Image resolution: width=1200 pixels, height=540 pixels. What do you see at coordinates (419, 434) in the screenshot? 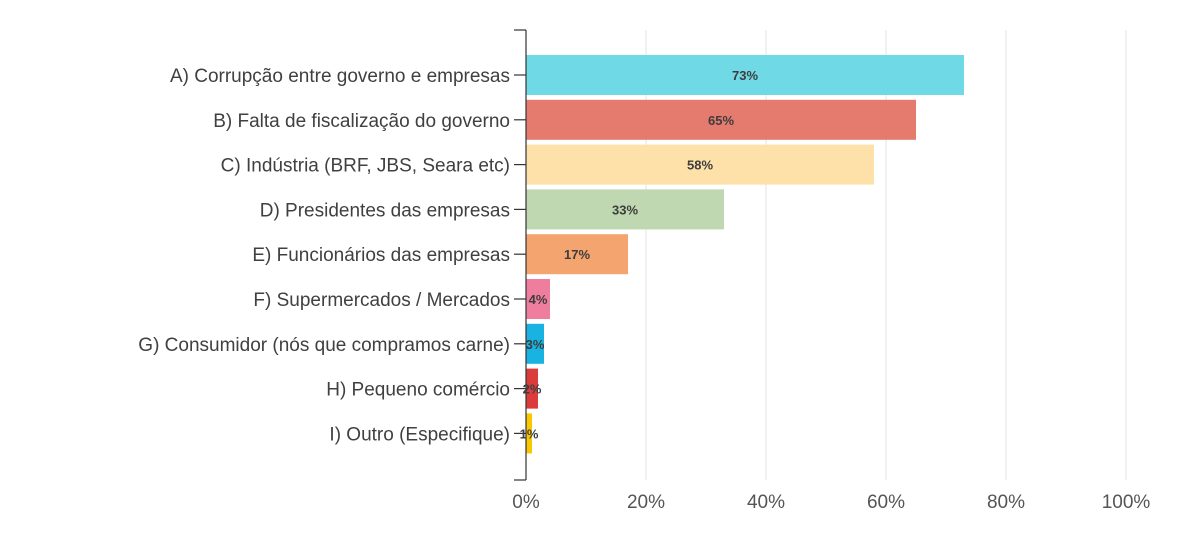
I see `category-label: I) Outro (Especifique)` at bounding box center [419, 434].